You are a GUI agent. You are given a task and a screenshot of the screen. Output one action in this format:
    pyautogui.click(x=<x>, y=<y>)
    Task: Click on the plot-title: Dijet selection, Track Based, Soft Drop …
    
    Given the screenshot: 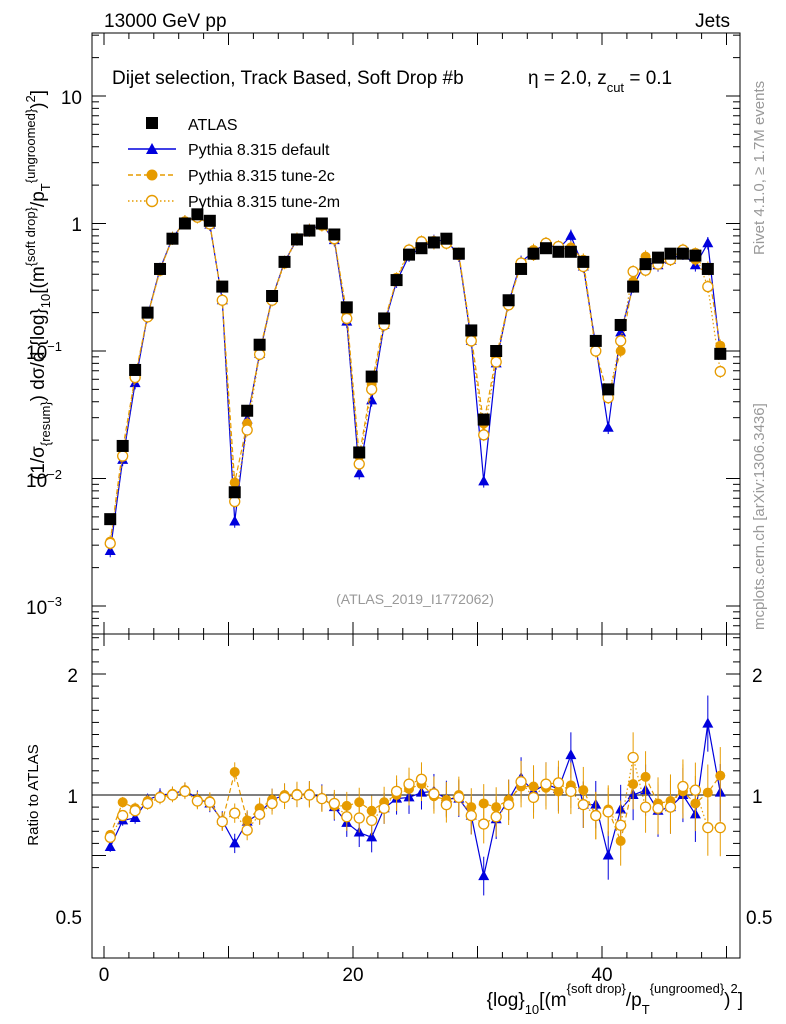 What is the action you would take?
    pyautogui.click(x=288, y=78)
    